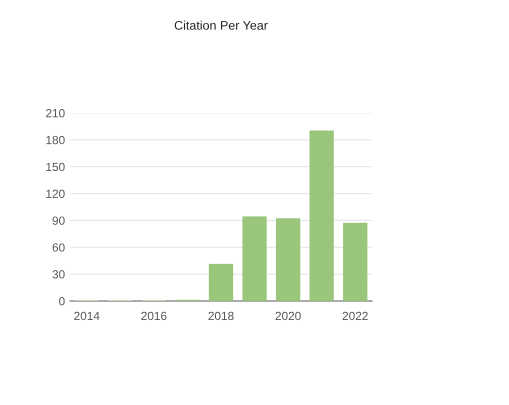  Describe the element at coordinates (58, 220) in the screenshot. I see `y-tick-label: 90` at that location.